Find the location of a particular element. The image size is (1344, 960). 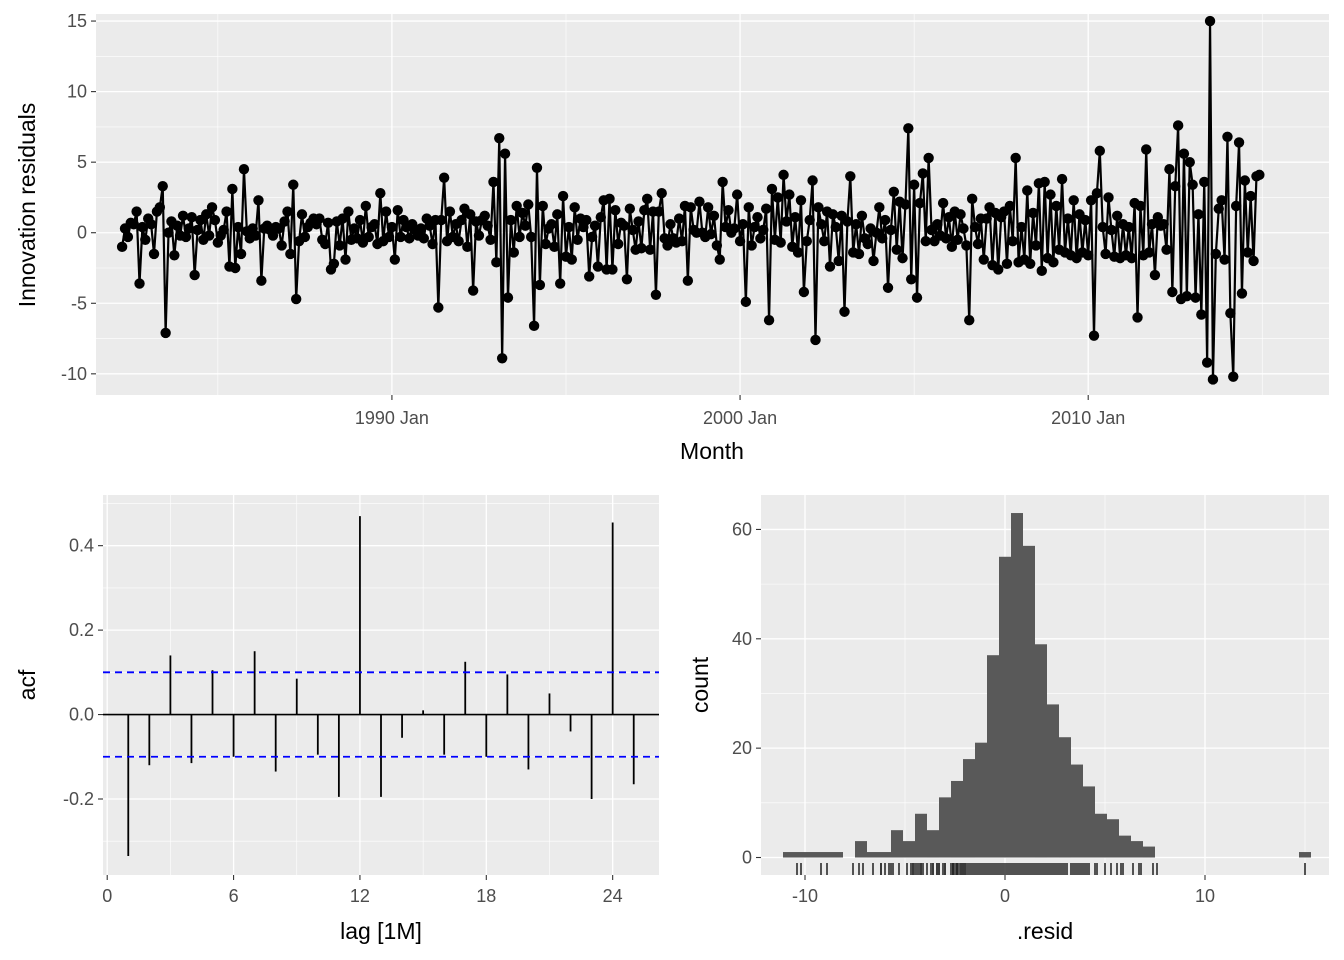

histogram-x-axis-title: .resid is located at coordinates (1045, 931).